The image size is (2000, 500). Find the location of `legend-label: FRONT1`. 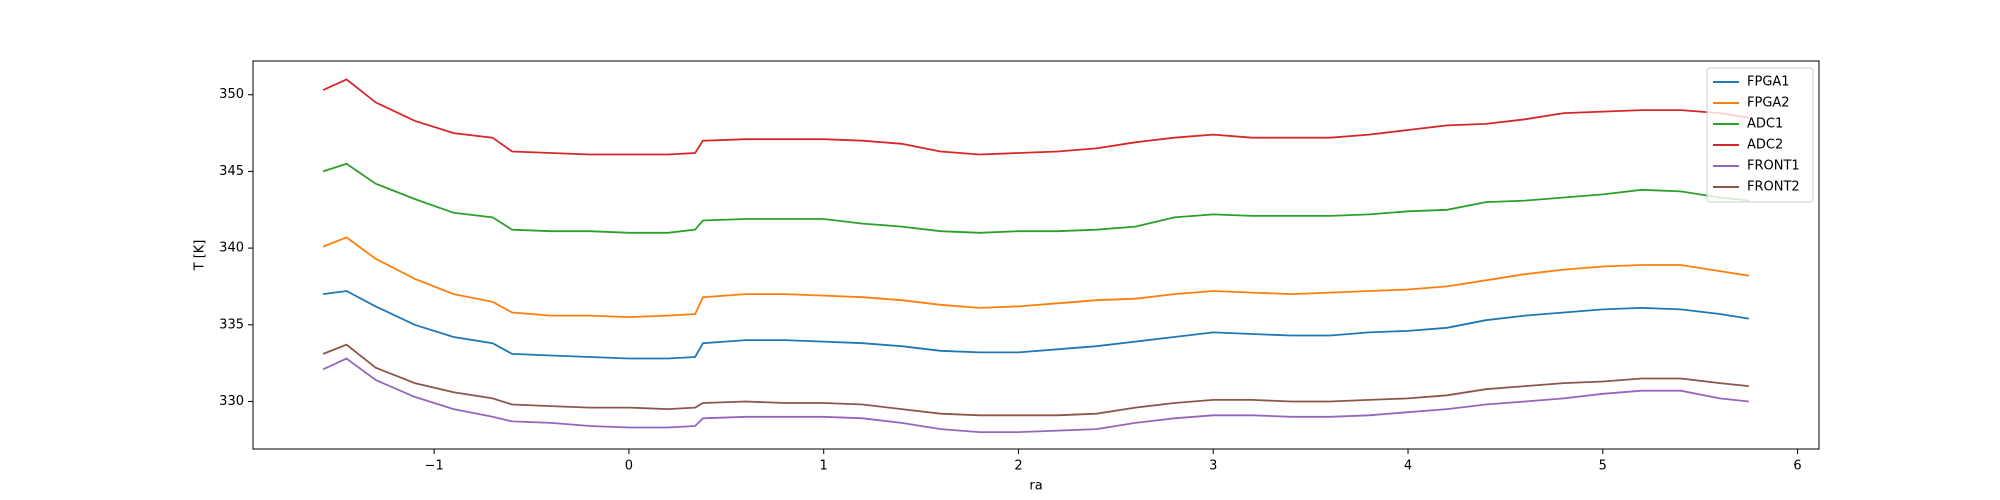

legend-label: FRONT1 is located at coordinates (1773, 166).